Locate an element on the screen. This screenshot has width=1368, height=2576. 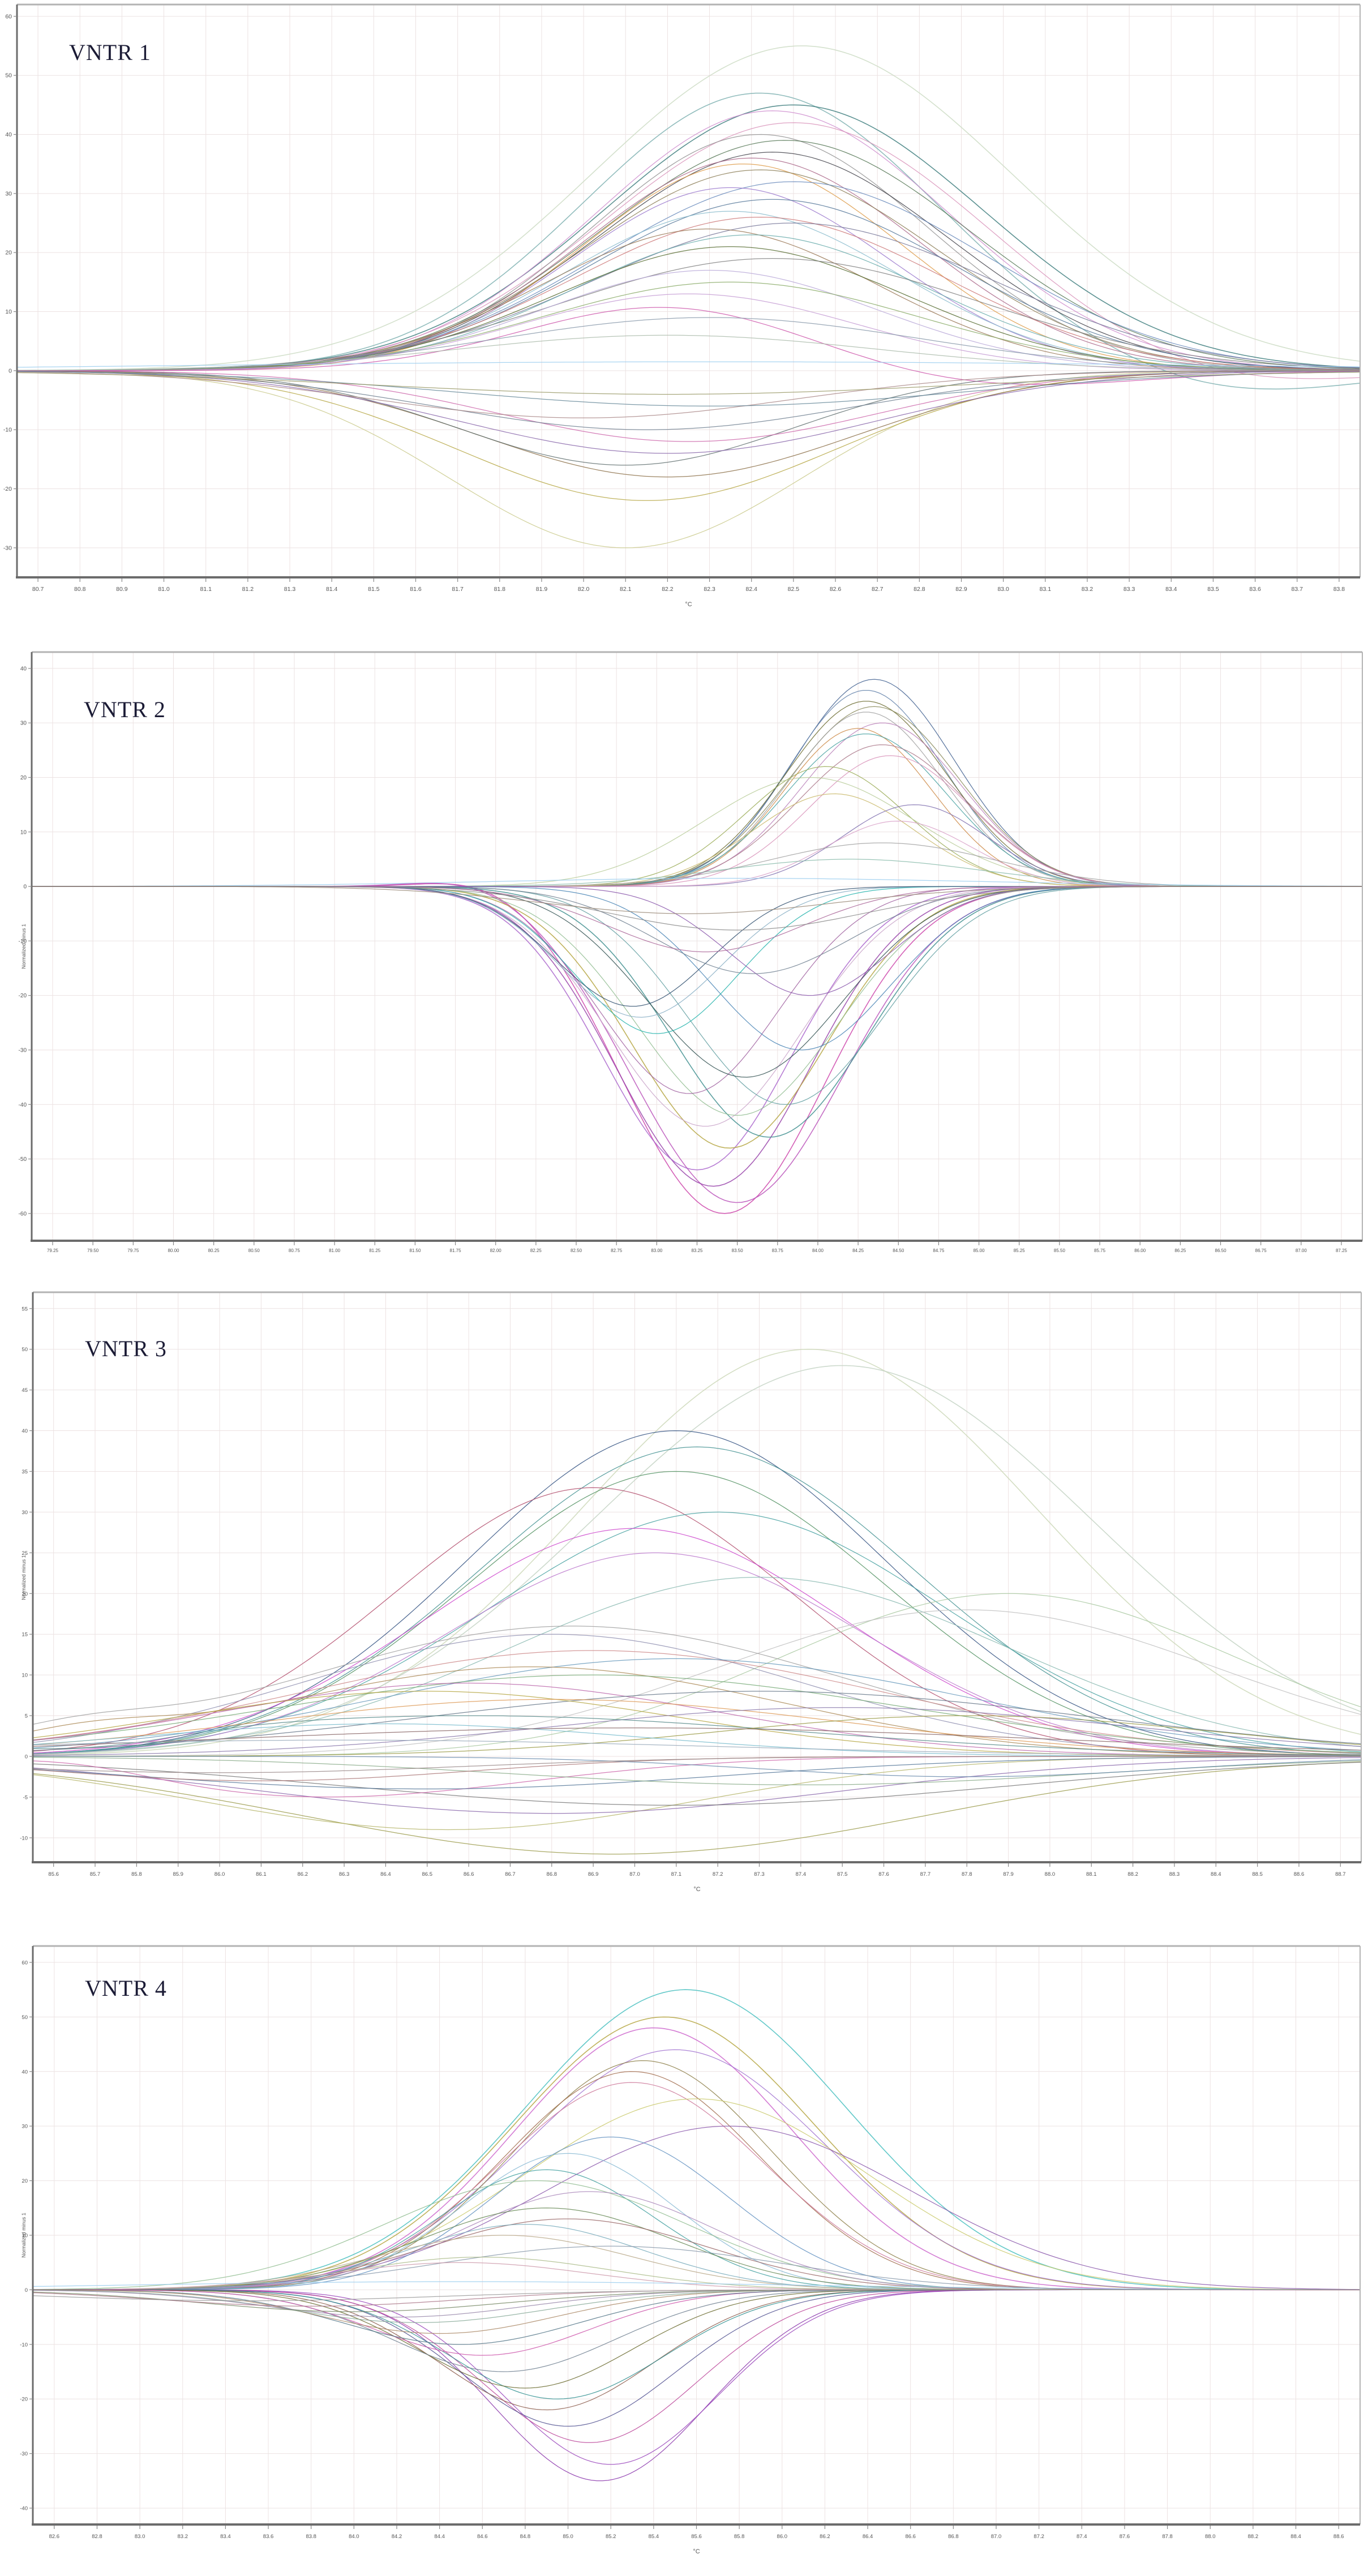
svg-text: 20 is located at coordinates (23, 778).